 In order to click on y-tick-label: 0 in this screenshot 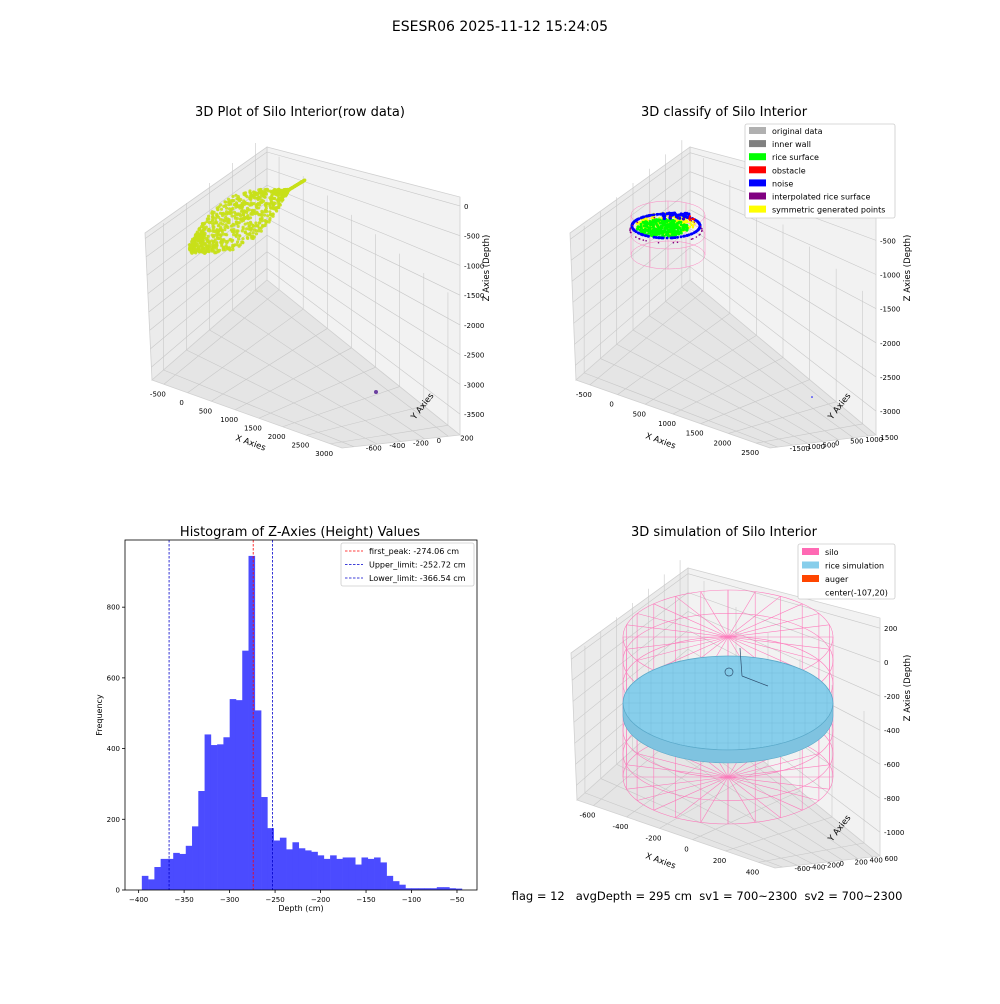, I will do `click(837, 444)`.